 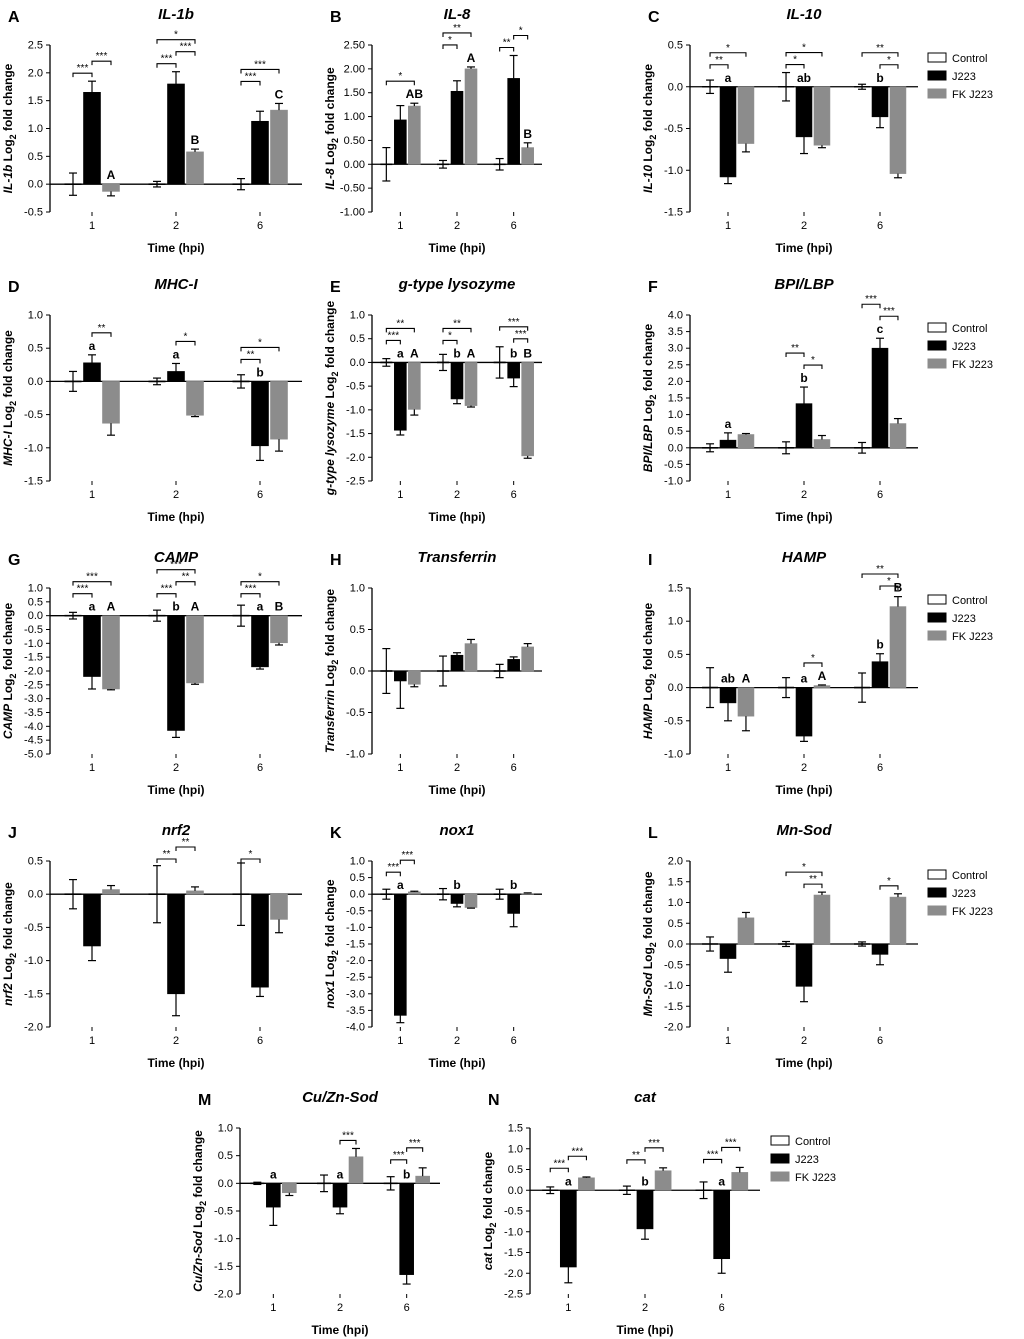 I want to click on legend-swatch-j223, so click(x=937, y=75).